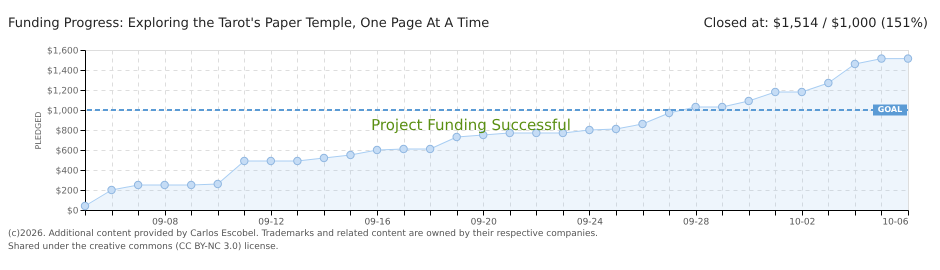 The image size is (940, 270). I want to click on text: (c)2026. Additional content provided by Carlos Escobel. Trademarks and related content are owned by their respective companies., so click(303, 234).